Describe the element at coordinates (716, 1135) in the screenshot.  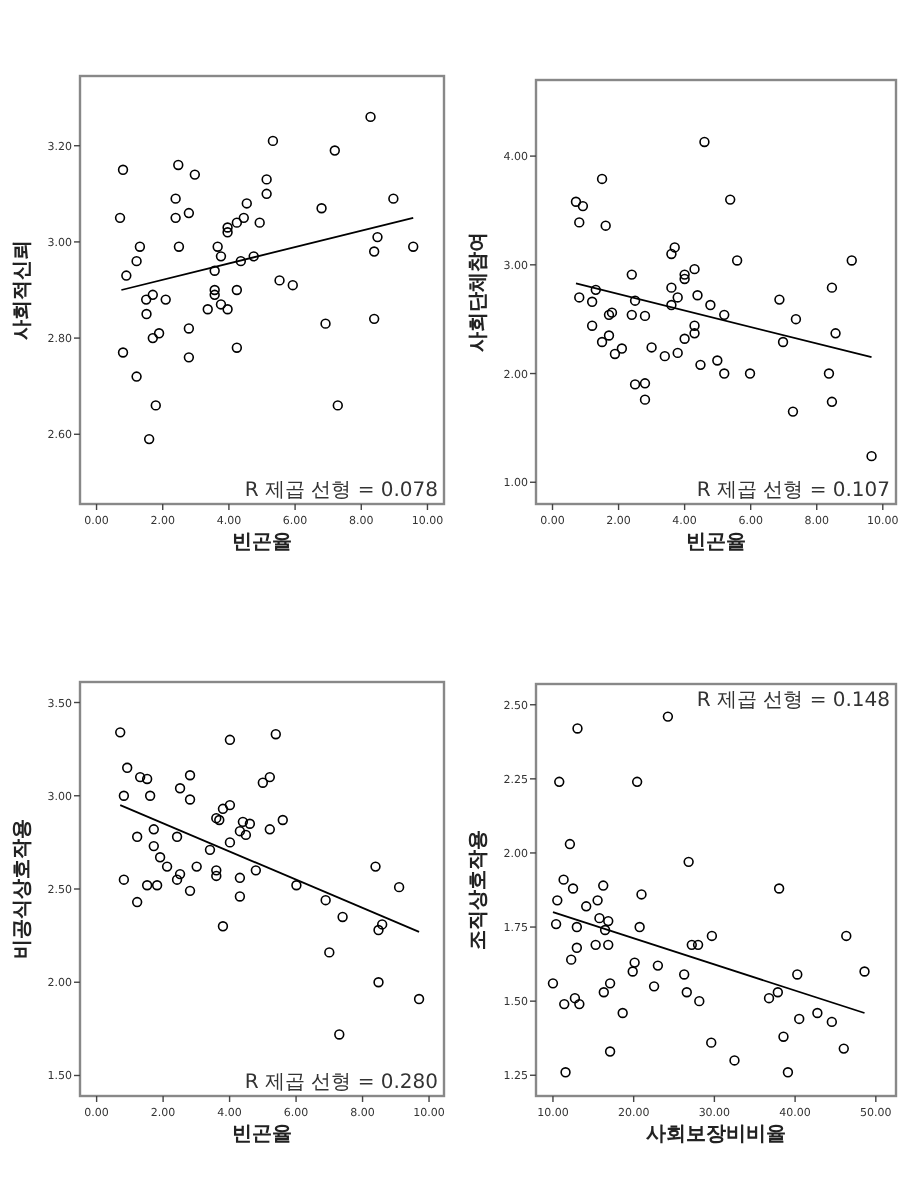
I see `x-axis-title: 사회보장비비율` at that location.